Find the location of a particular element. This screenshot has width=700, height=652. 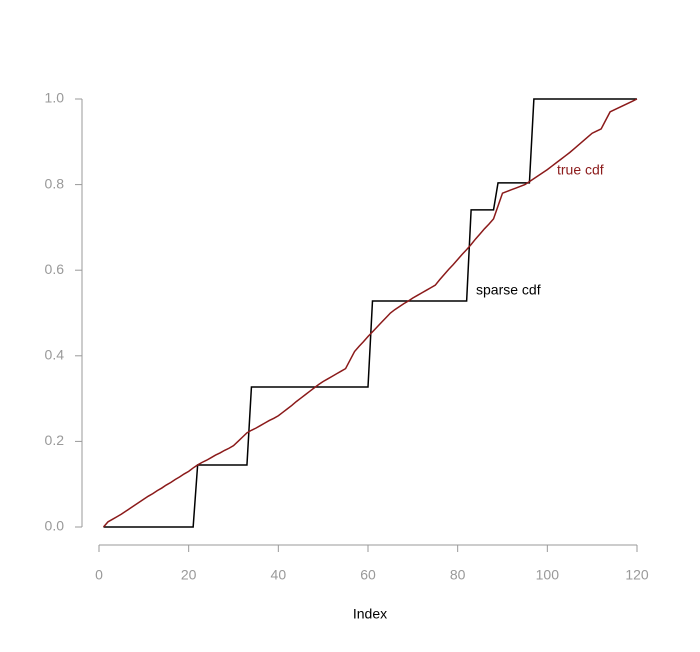

x-axis-label: Index is located at coordinates (370, 614).